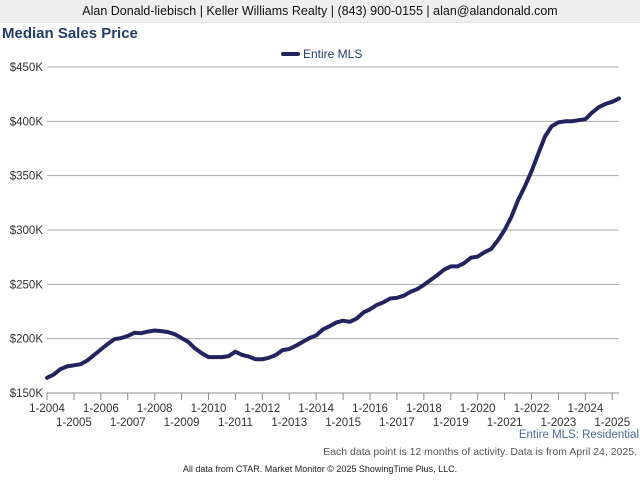 This screenshot has width=640, height=480. I want to click on axes, so click(332, 396).